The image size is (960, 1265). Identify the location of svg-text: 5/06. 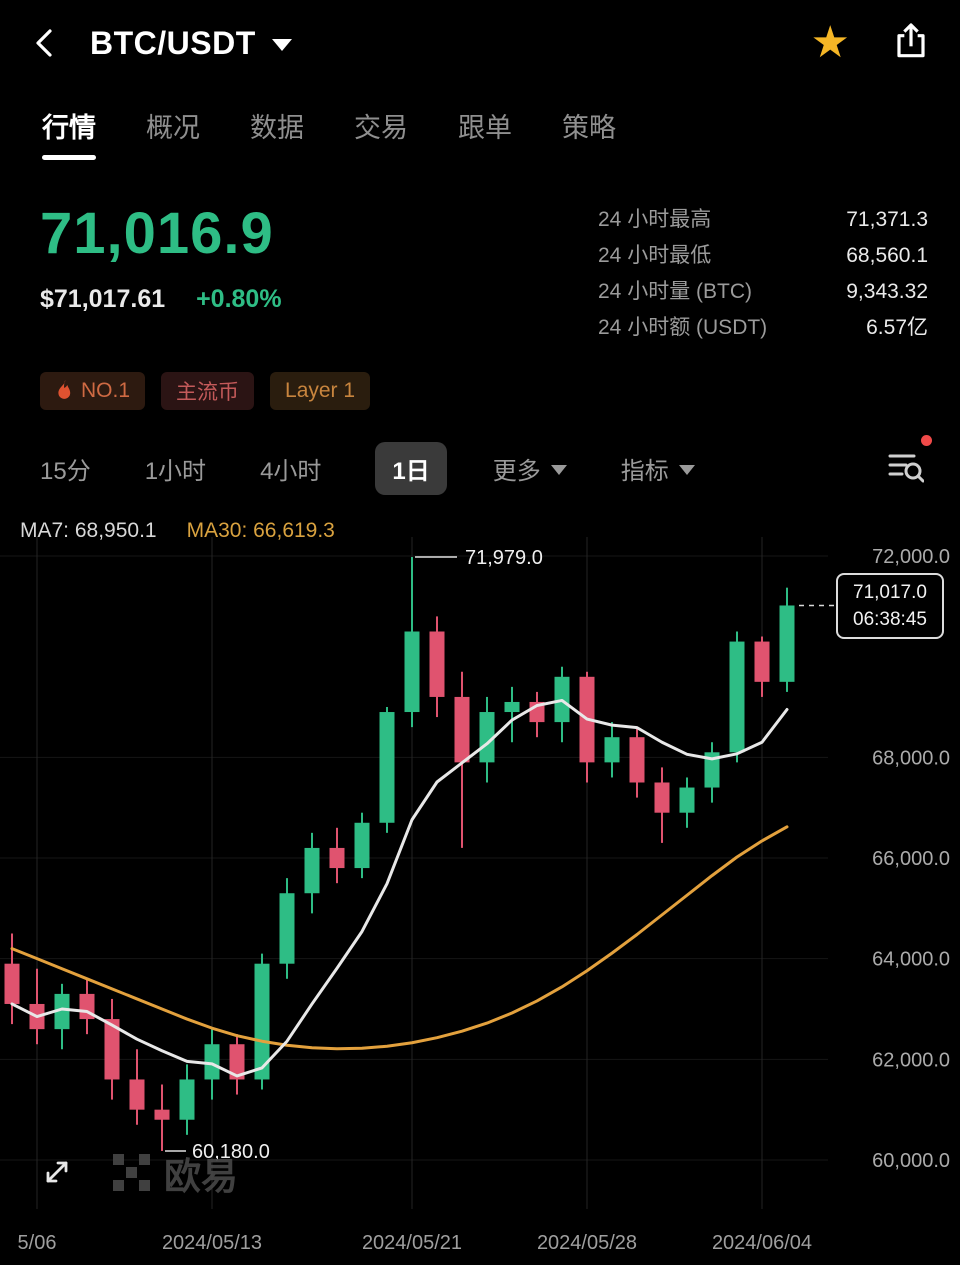
(37, 1243).